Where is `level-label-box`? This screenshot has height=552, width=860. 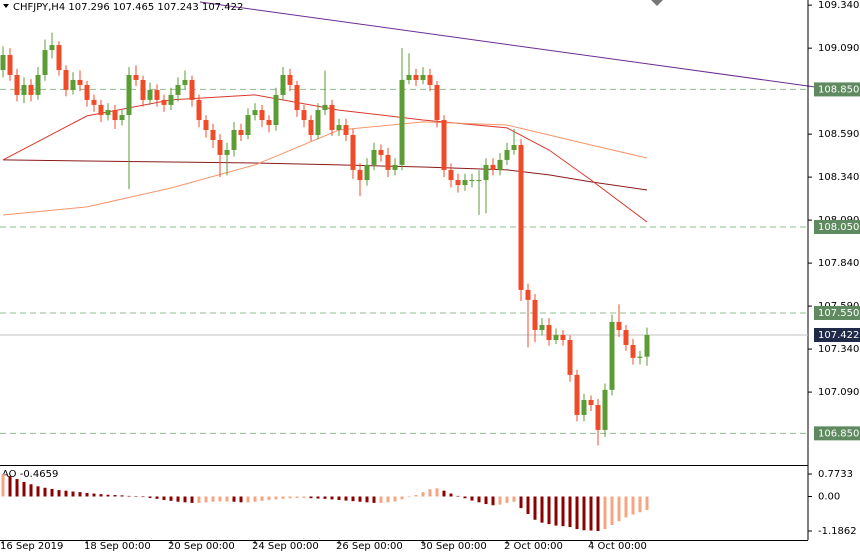
level-label-box is located at coordinates (837, 89).